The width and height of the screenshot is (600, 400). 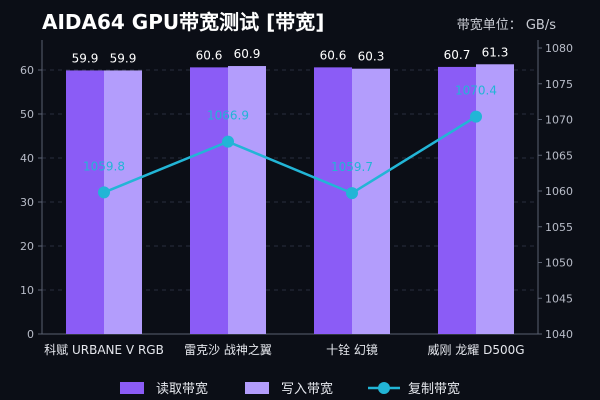 I want to click on y-left-tick-label: 50, so click(x=27, y=114).